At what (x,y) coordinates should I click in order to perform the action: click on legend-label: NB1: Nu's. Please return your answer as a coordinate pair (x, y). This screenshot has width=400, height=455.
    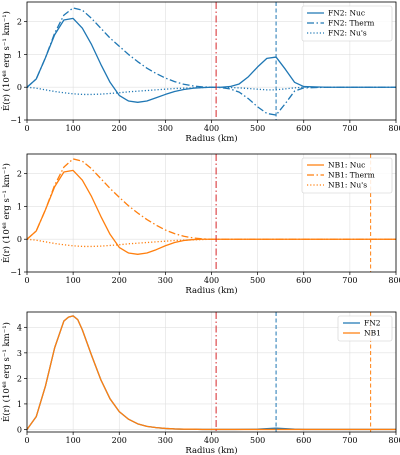
    Looking at the image, I should click on (347, 185).